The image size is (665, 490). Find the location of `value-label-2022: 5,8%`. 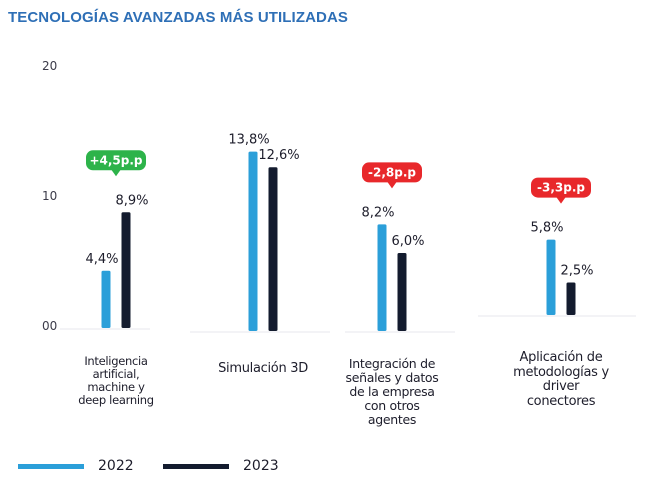

value-label-2022: 5,8% is located at coordinates (546, 228).